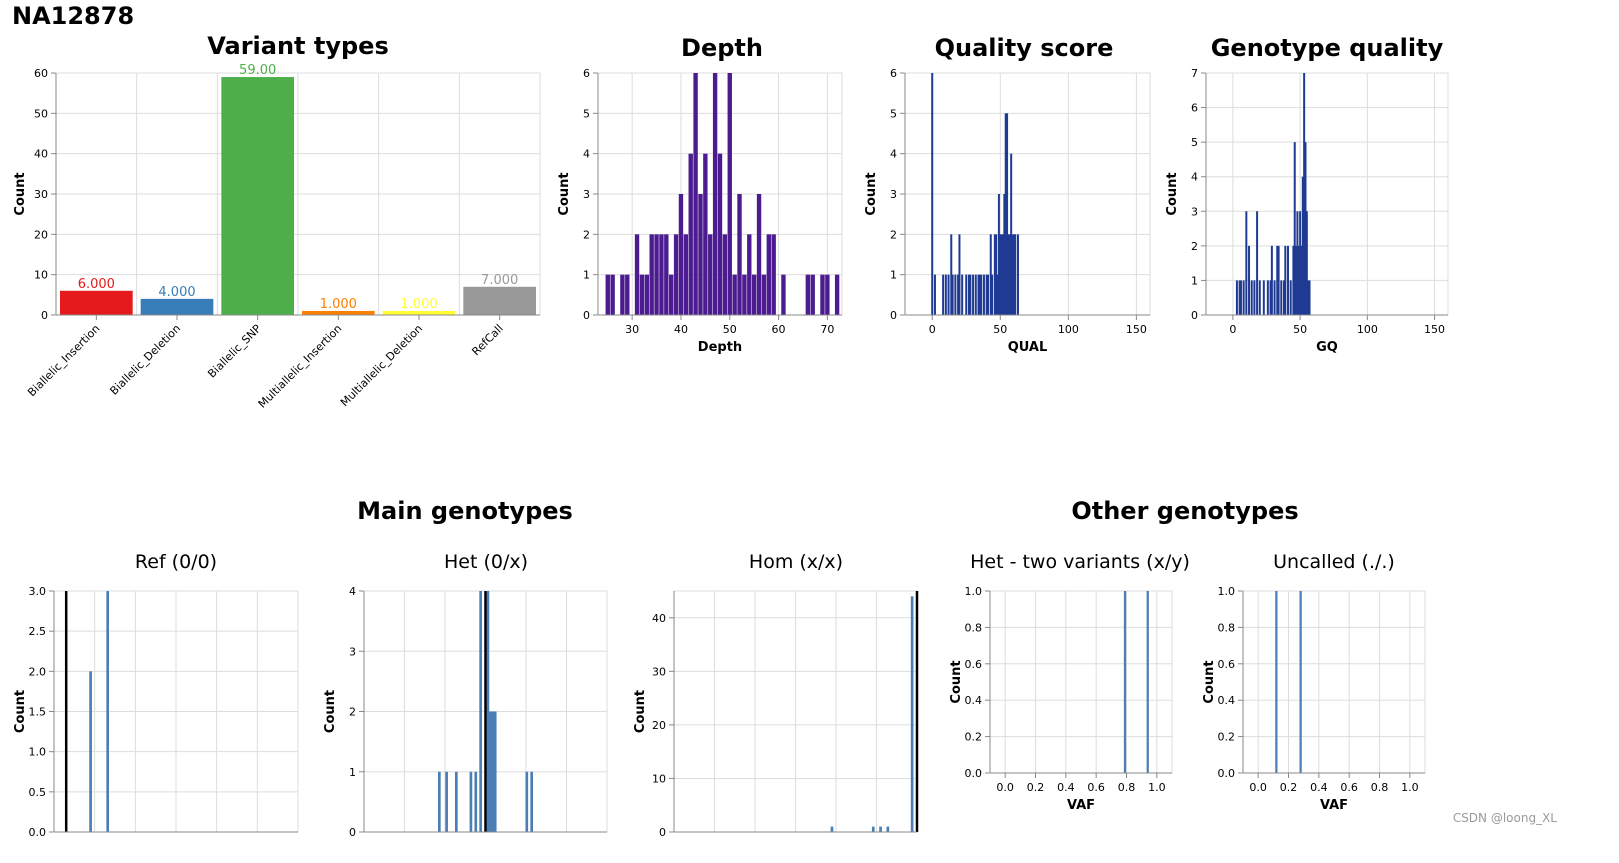 The image size is (1619, 863). I want to click on y-tick-label: 2.5, so click(38, 631).